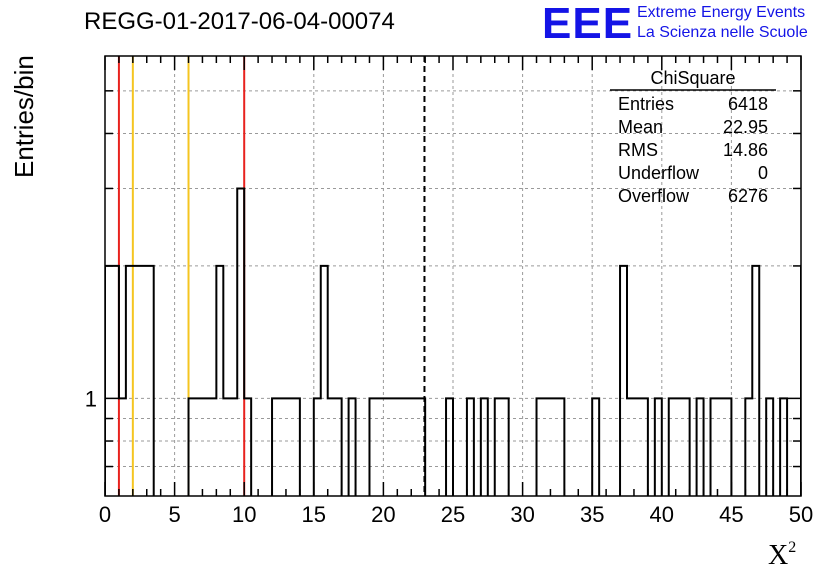  I want to click on stats-box-title: ChiSquare, so click(692, 78).